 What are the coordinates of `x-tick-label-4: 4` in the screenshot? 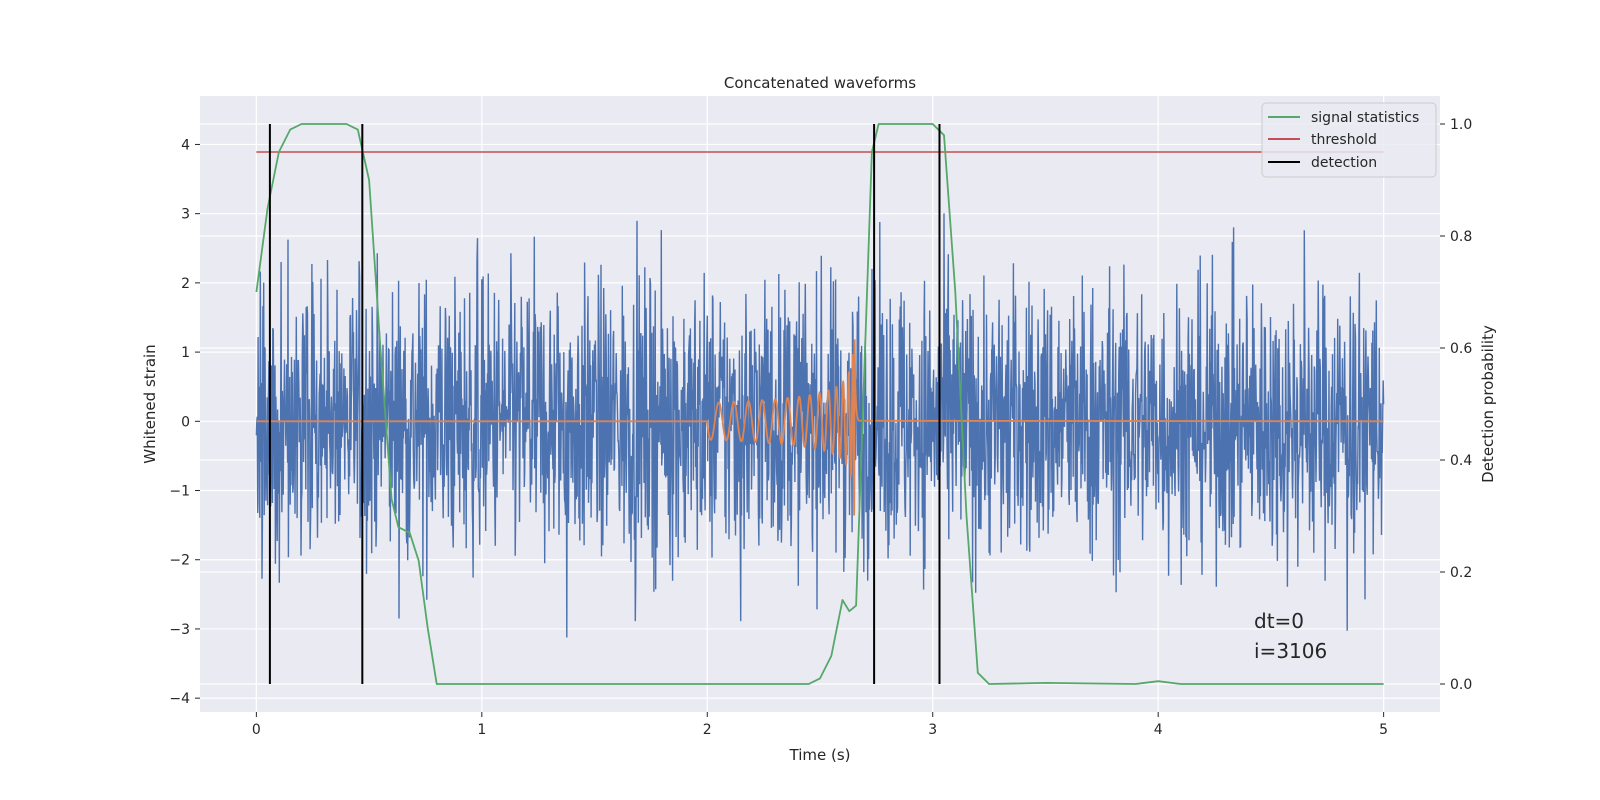 It's located at (1158, 730).